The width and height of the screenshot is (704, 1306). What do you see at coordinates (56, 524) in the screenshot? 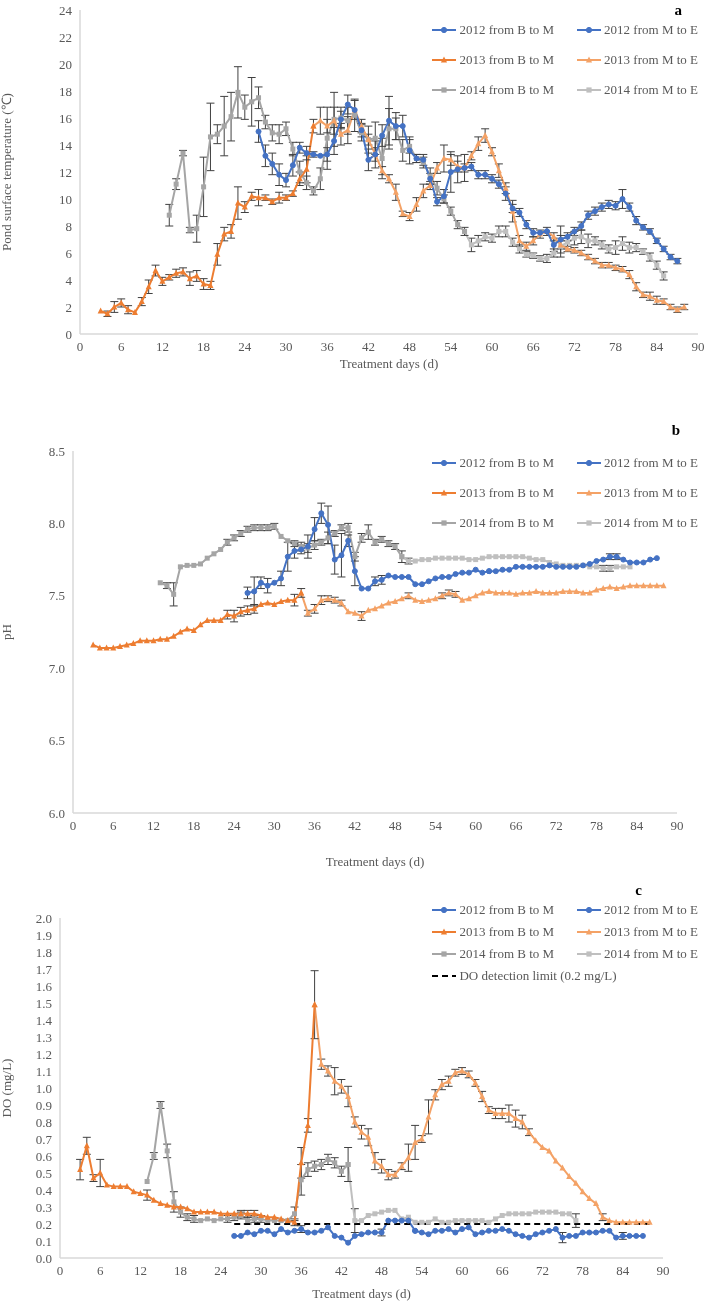
I see `y-tick-label: 8.0` at bounding box center [56, 524].